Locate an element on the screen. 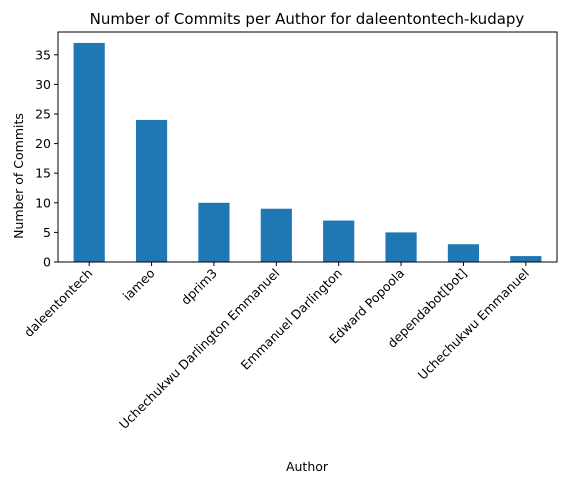  y-tick-label: 5 is located at coordinates (47, 232).